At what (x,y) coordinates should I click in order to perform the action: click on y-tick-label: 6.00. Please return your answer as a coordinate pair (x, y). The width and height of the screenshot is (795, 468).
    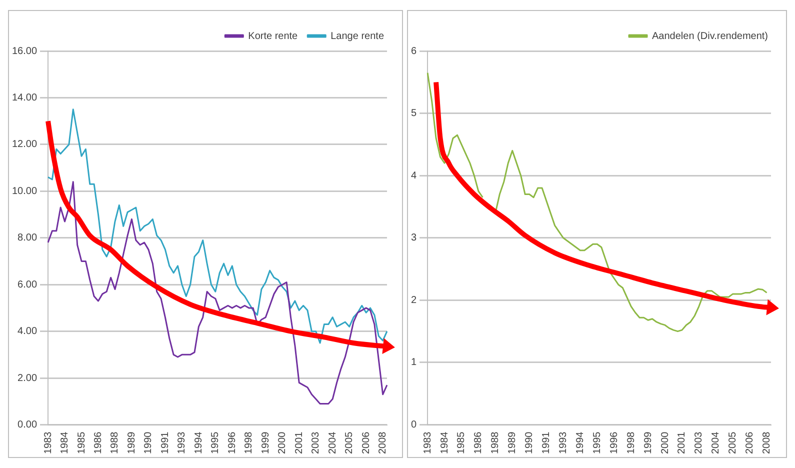
    Looking at the image, I should click on (28, 284).